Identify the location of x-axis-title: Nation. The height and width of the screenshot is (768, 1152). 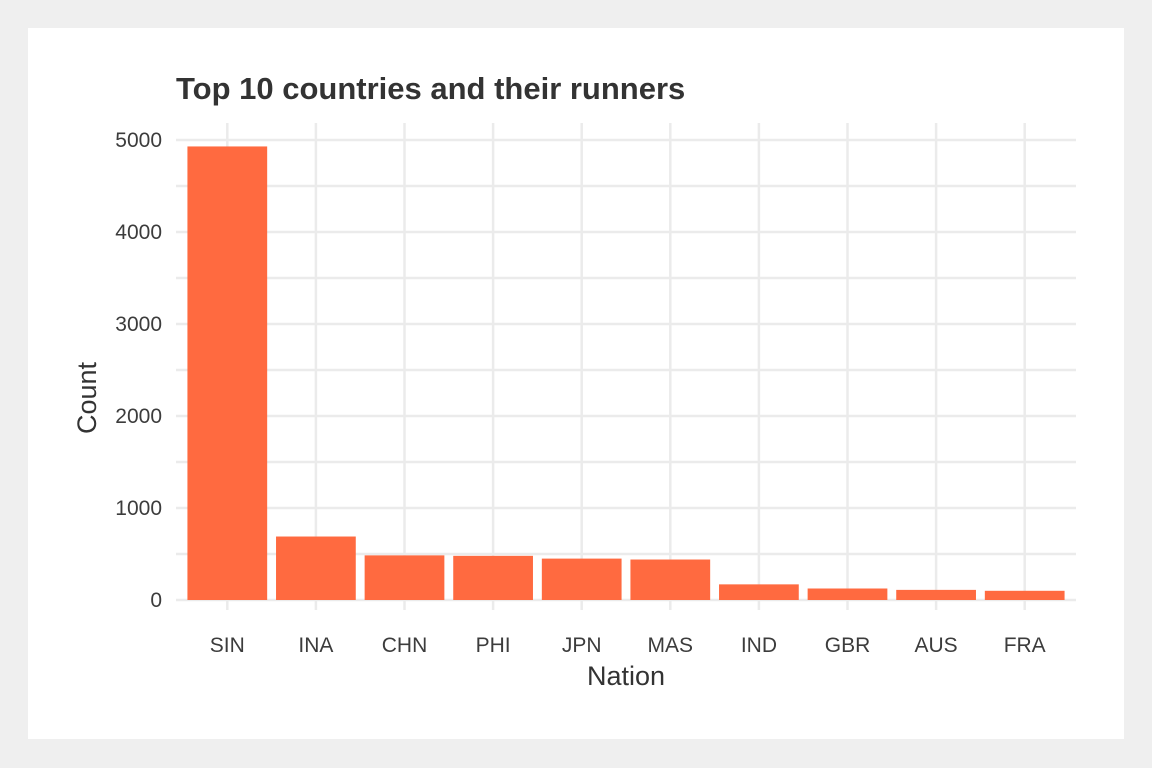
(626, 676).